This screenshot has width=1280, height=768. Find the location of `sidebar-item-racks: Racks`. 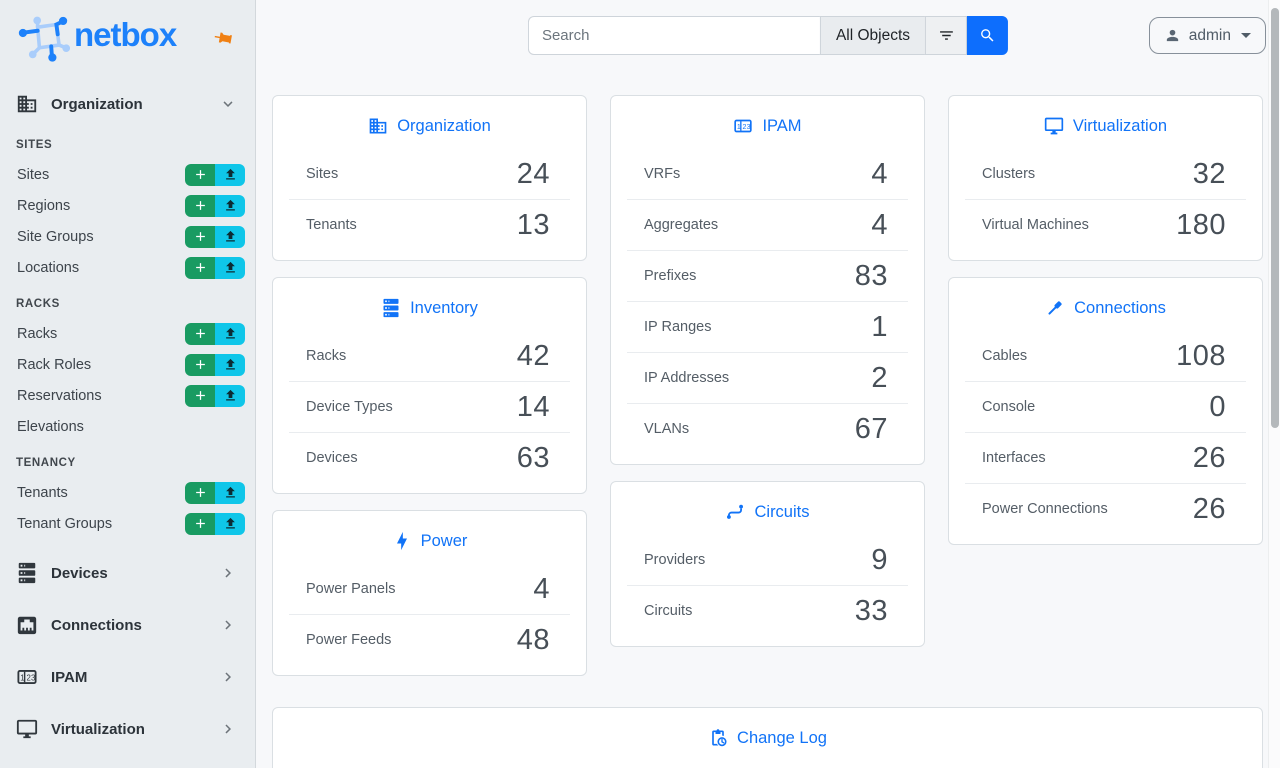

sidebar-item-racks: Racks is located at coordinates (127, 333).